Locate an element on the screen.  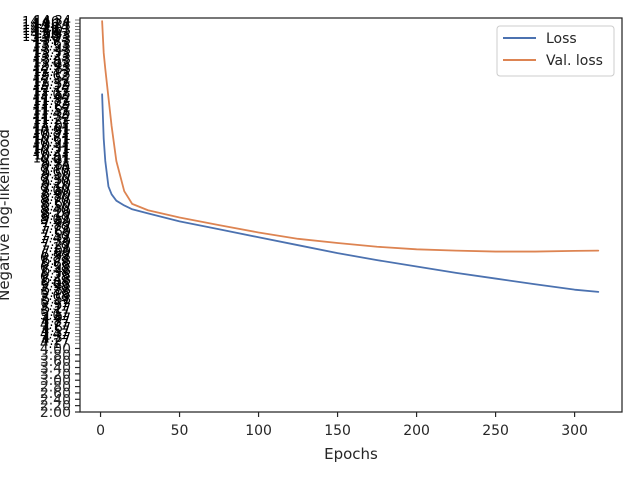
y-tick-label-overlapping: 9.30 is located at coordinates (54, 181).